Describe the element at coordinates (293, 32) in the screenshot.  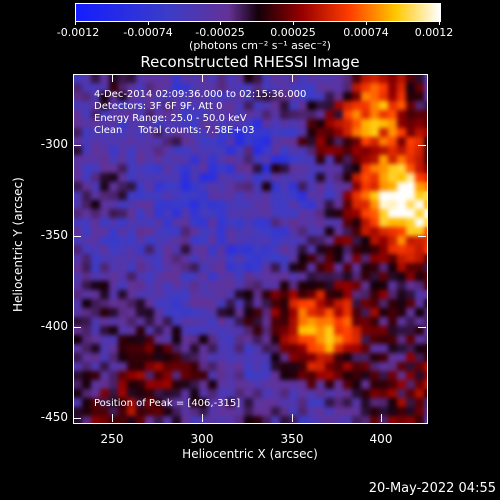
I see `colorbar-tick-label: 0.00025` at that location.